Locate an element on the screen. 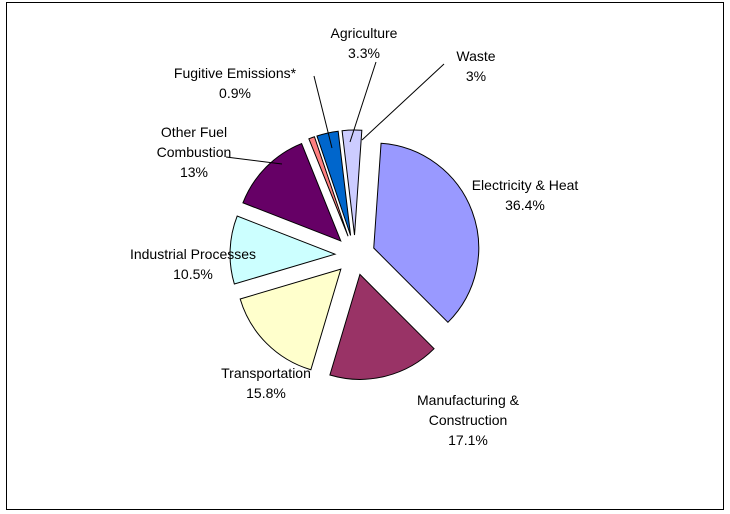 The image size is (730, 514). slice-label: Waste 3% is located at coordinates (475, 66).